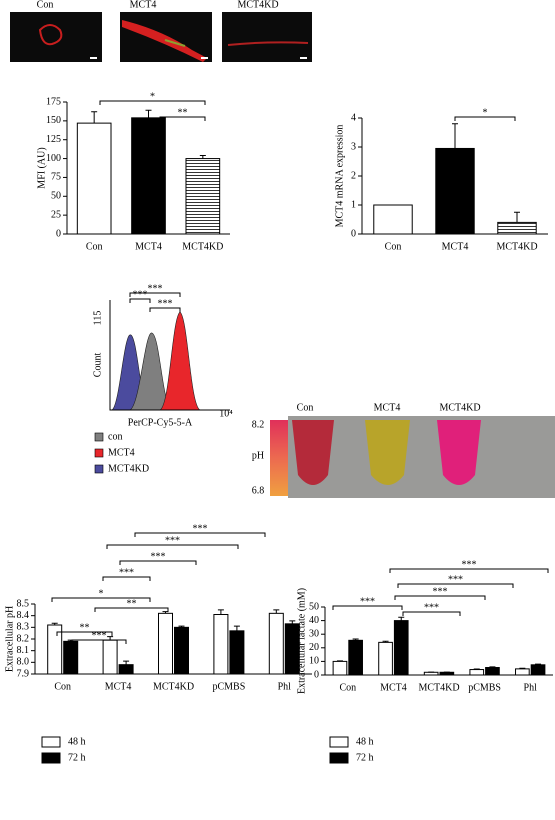 The image size is (555, 820). Describe the element at coordinates (23, 627) in the screenshot. I see `y-tick-label: 8.3` at that location.